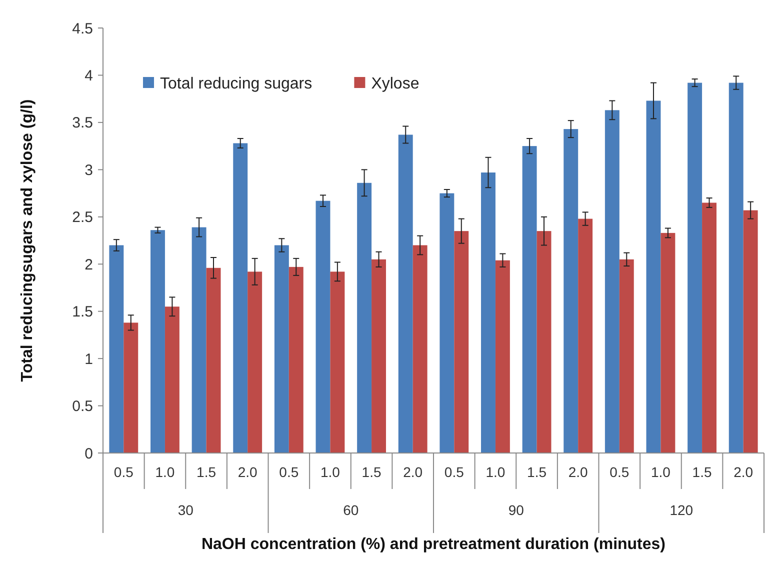 This screenshot has height=561, width=782. Describe the element at coordinates (186, 510) in the screenshot. I see `text: 30` at that location.